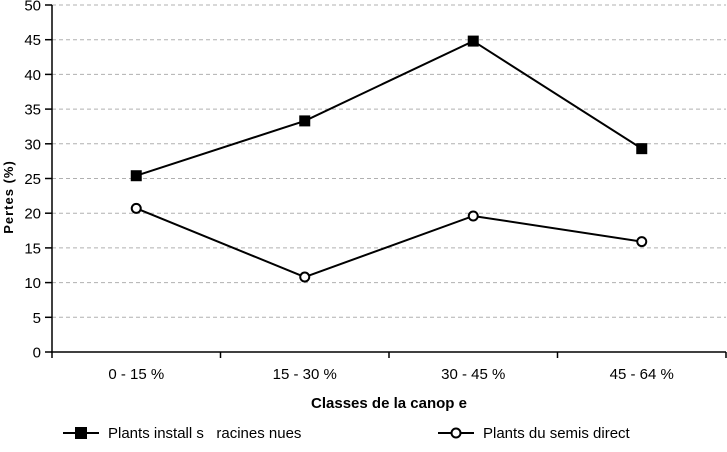 This screenshot has width=727, height=452. What do you see at coordinates (32, 144) in the screenshot?
I see `y-tick-label: 30` at bounding box center [32, 144].